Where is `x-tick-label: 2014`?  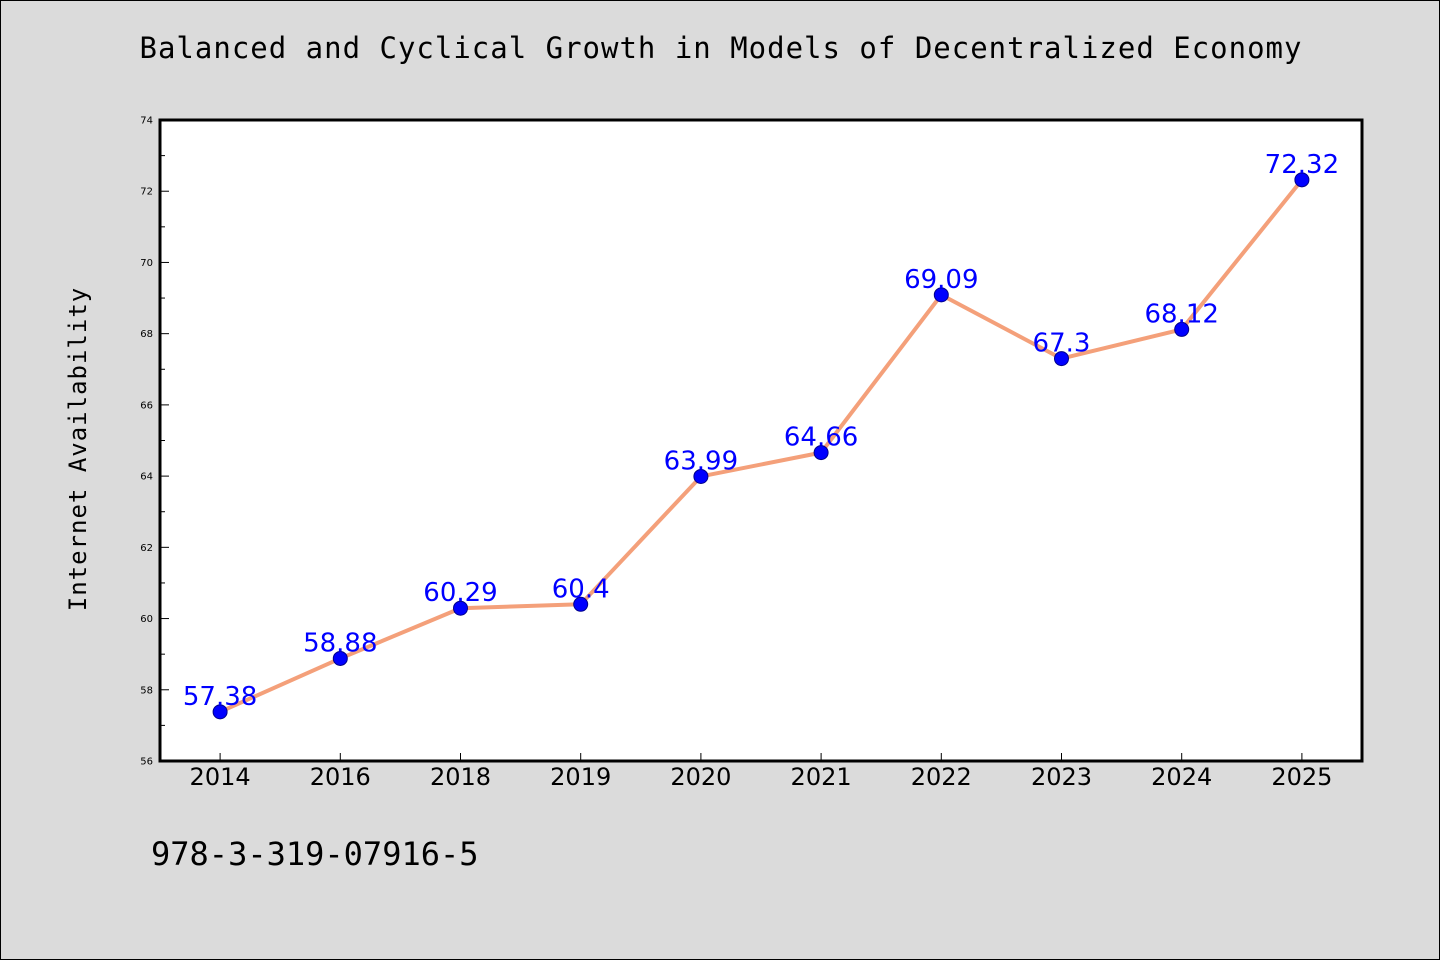 x-tick-label: 2014 is located at coordinates (220, 777).